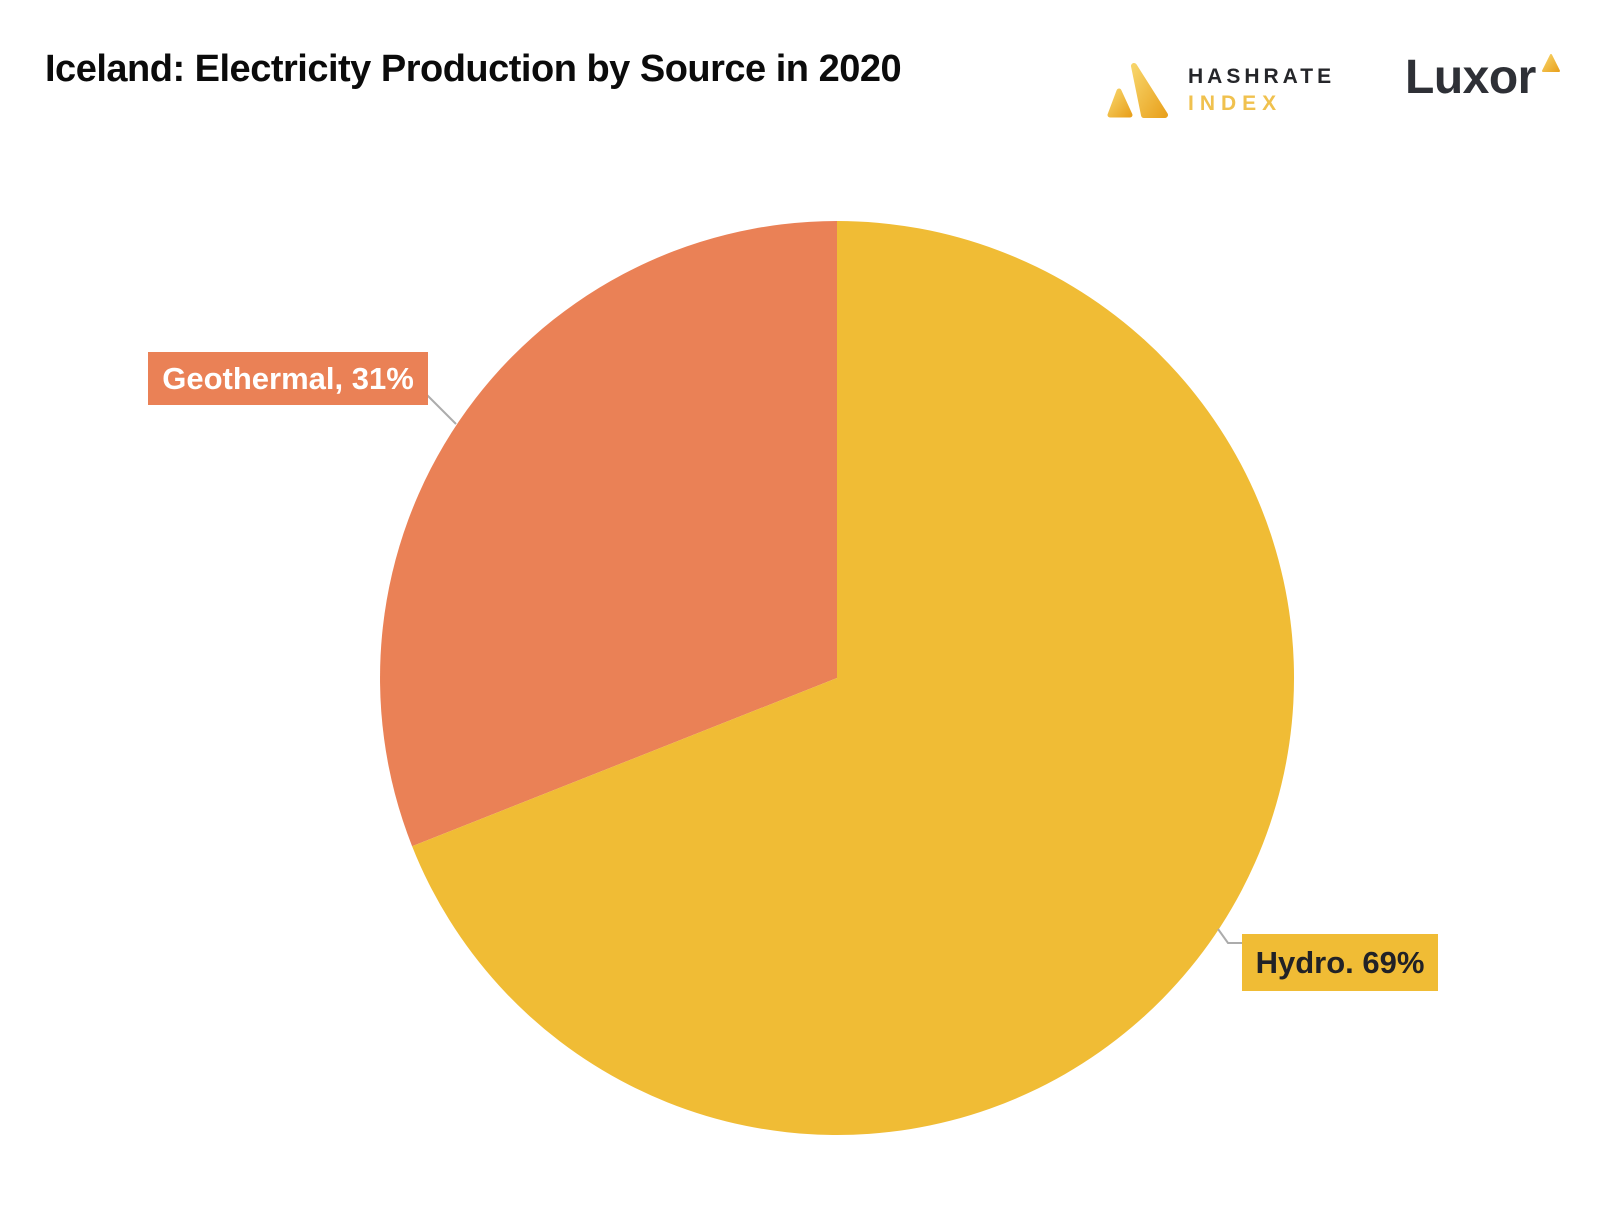 The width and height of the screenshot is (1624, 1209). What do you see at coordinates (1550, 63) in the screenshot?
I see `luxor-triangle-icon` at bounding box center [1550, 63].